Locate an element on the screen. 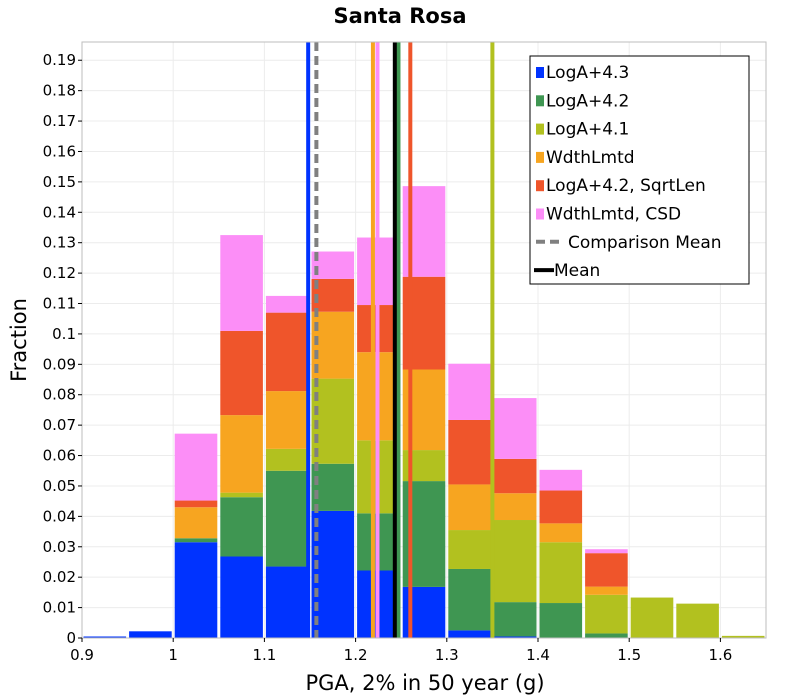 The height and width of the screenshot is (700, 800). y-tick-label: 0.1 is located at coordinates (64, 334).